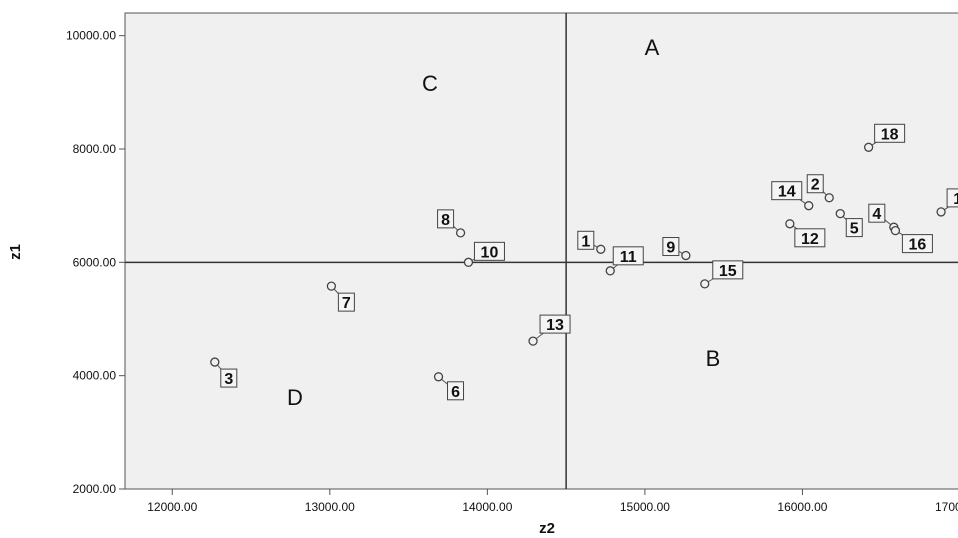 The width and height of the screenshot is (958, 538). I want to click on quadrant-label-a: A, so click(652, 47).